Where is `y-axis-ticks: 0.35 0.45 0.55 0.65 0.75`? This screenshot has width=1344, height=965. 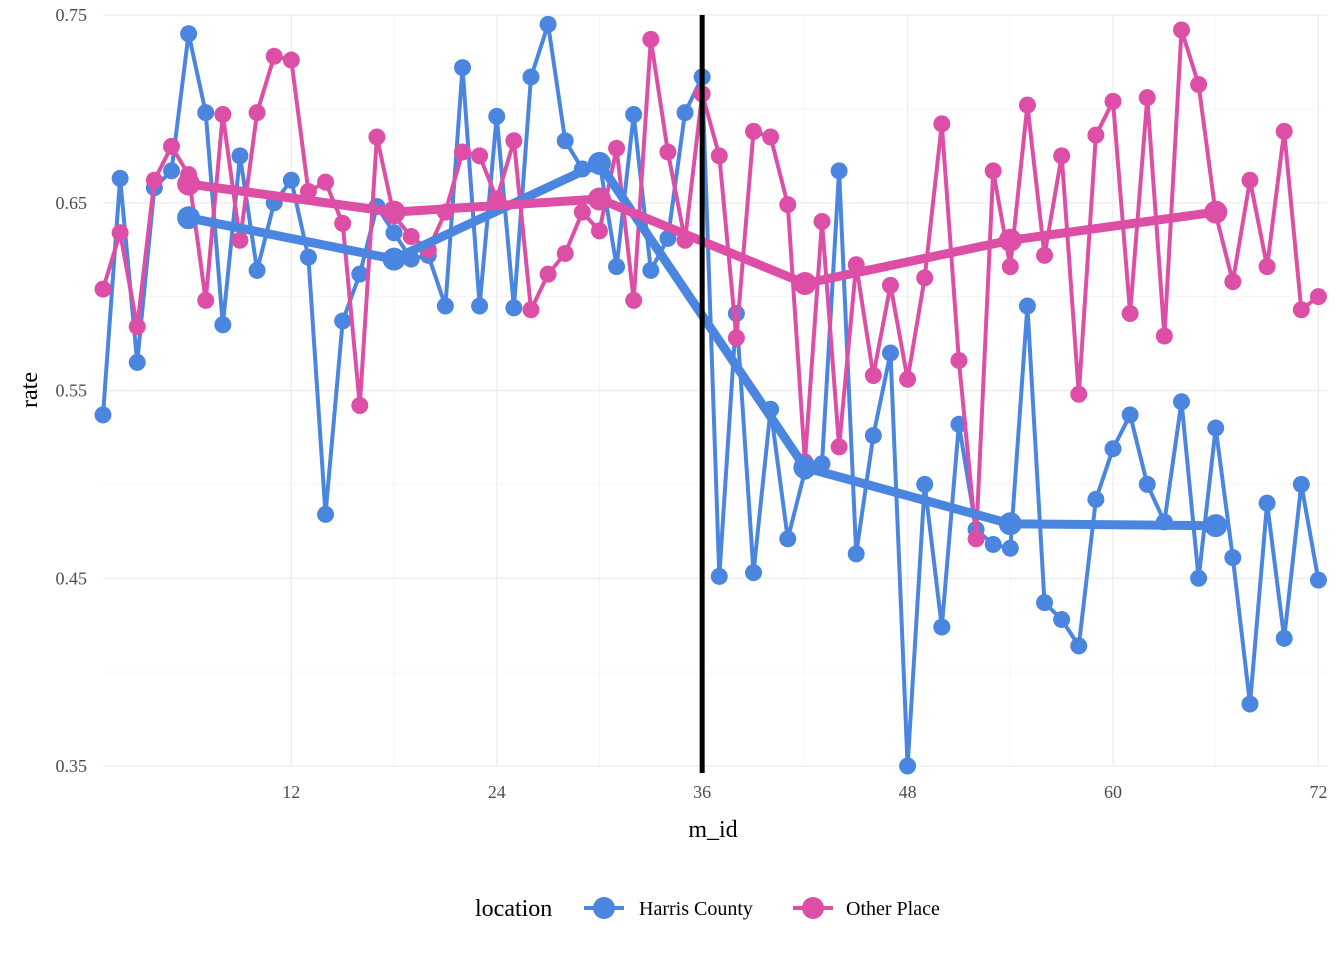 y-axis-ticks: 0.35 0.45 0.55 0.65 0.75 is located at coordinates (72, 390).